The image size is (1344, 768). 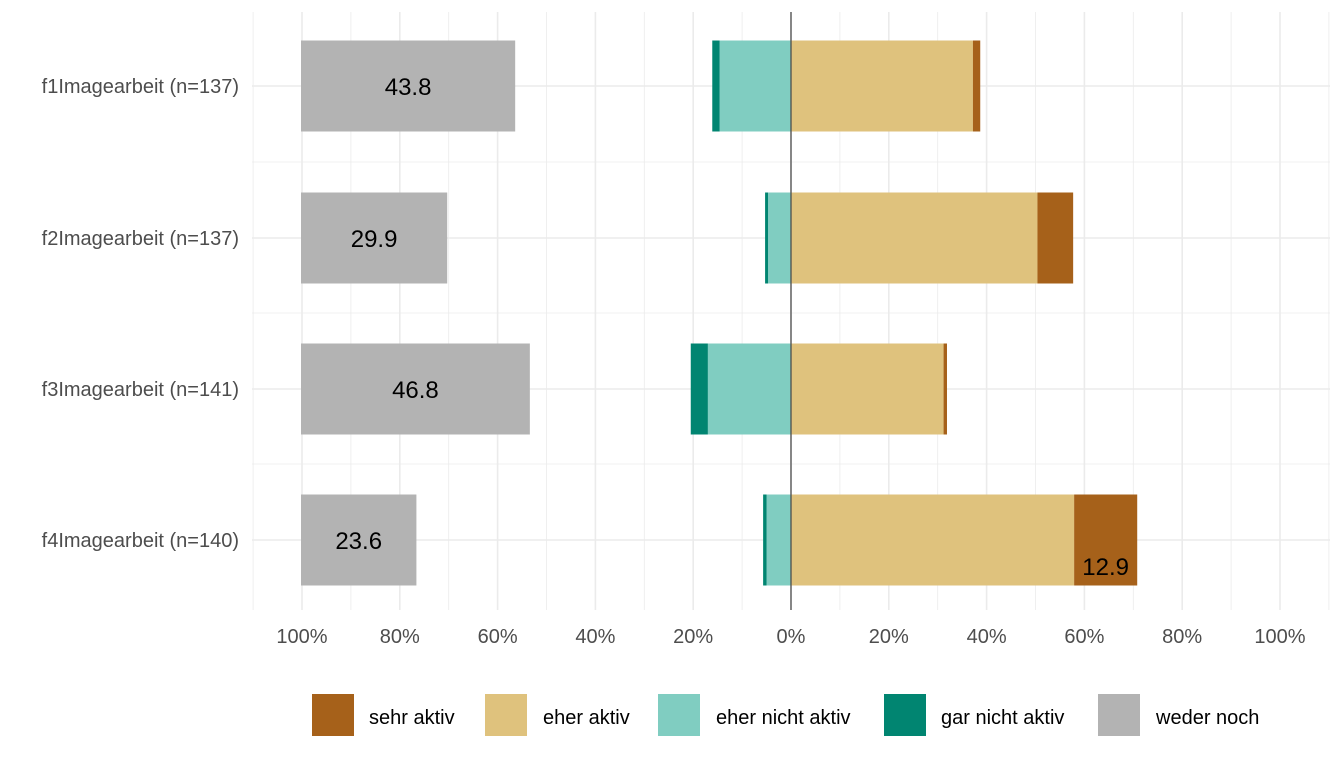 I want to click on legend-label-eher-nicht-aktiv: eher nicht aktiv, so click(x=783, y=718).